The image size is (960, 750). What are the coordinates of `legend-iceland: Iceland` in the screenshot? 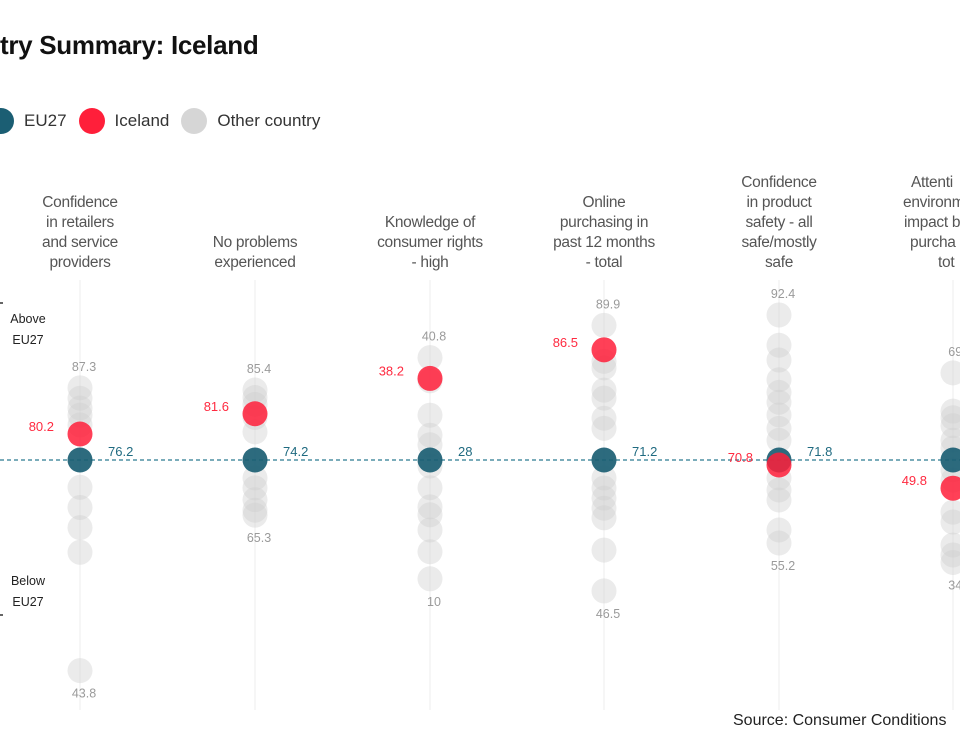 It's located at (124, 121).